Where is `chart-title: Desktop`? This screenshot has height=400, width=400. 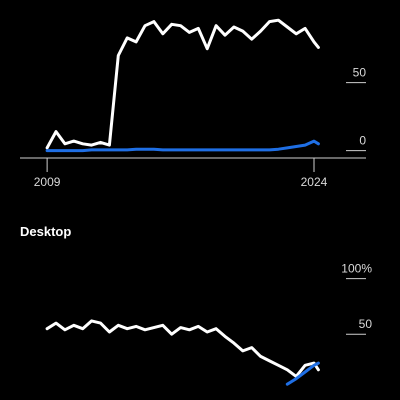 chart-title: Desktop is located at coordinates (45, 231).